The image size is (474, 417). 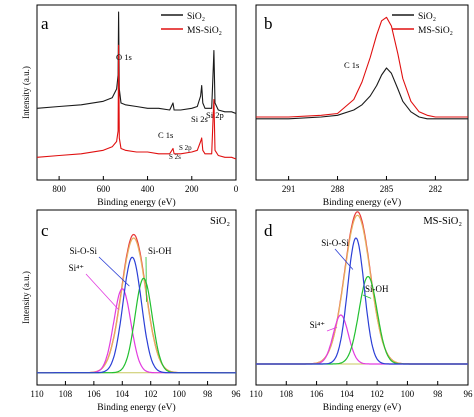 I want to click on panel-letter: a, so click(x=45, y=23).